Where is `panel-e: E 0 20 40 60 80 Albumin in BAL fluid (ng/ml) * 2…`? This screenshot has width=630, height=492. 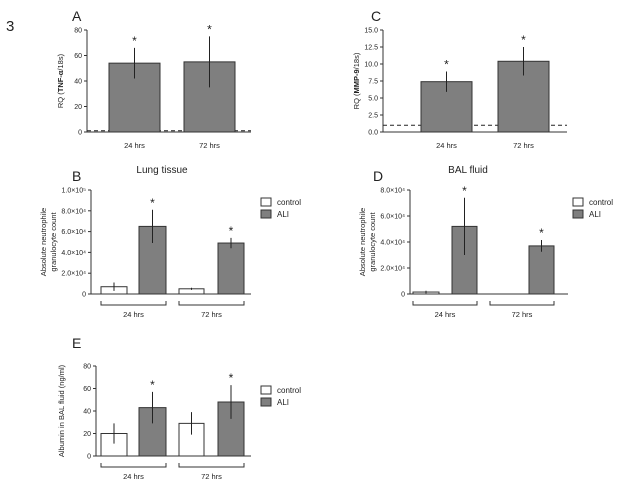 panel-e: E 0 20 40 60 80 Albumin in BAL fluid (ng/ml) * 2… is located at coordinates (179, 408).